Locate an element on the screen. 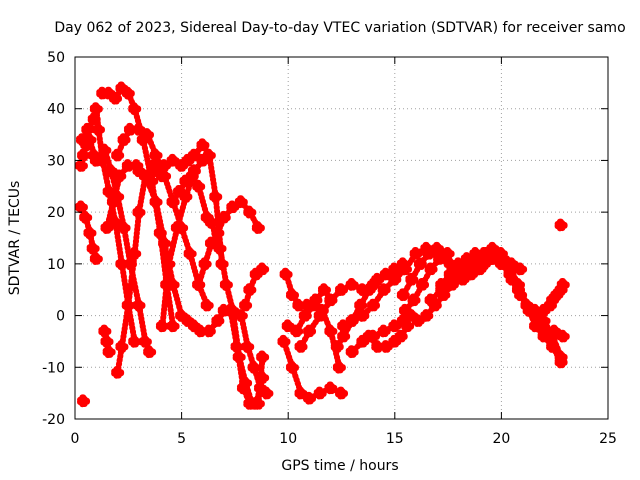 Image resolution: width=640 pixels, height=480 pixels. y-tick-label: 30 is located at coordinates (56, 161).